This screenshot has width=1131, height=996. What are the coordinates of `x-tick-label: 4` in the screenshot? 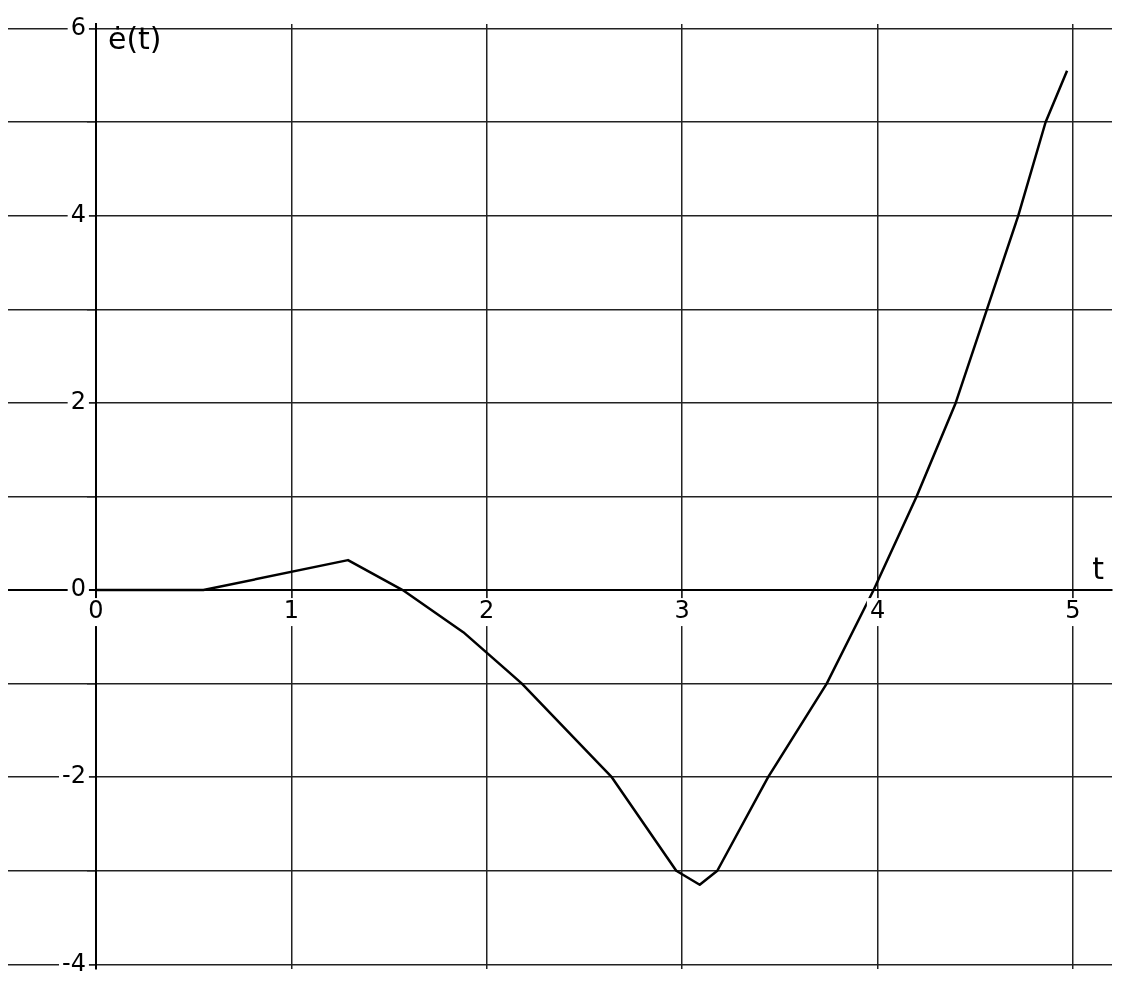 It's located at (877, 610).